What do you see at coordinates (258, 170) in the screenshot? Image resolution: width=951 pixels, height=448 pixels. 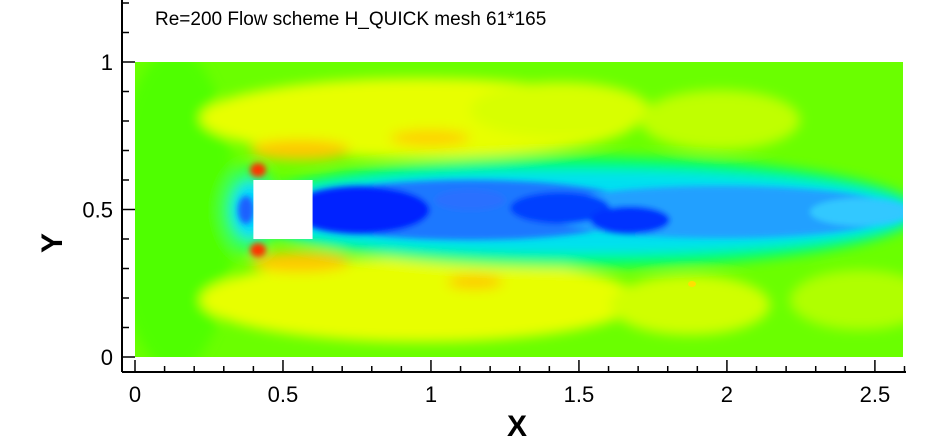 I see `field-region-red-top` at bounding box center [258, 170].